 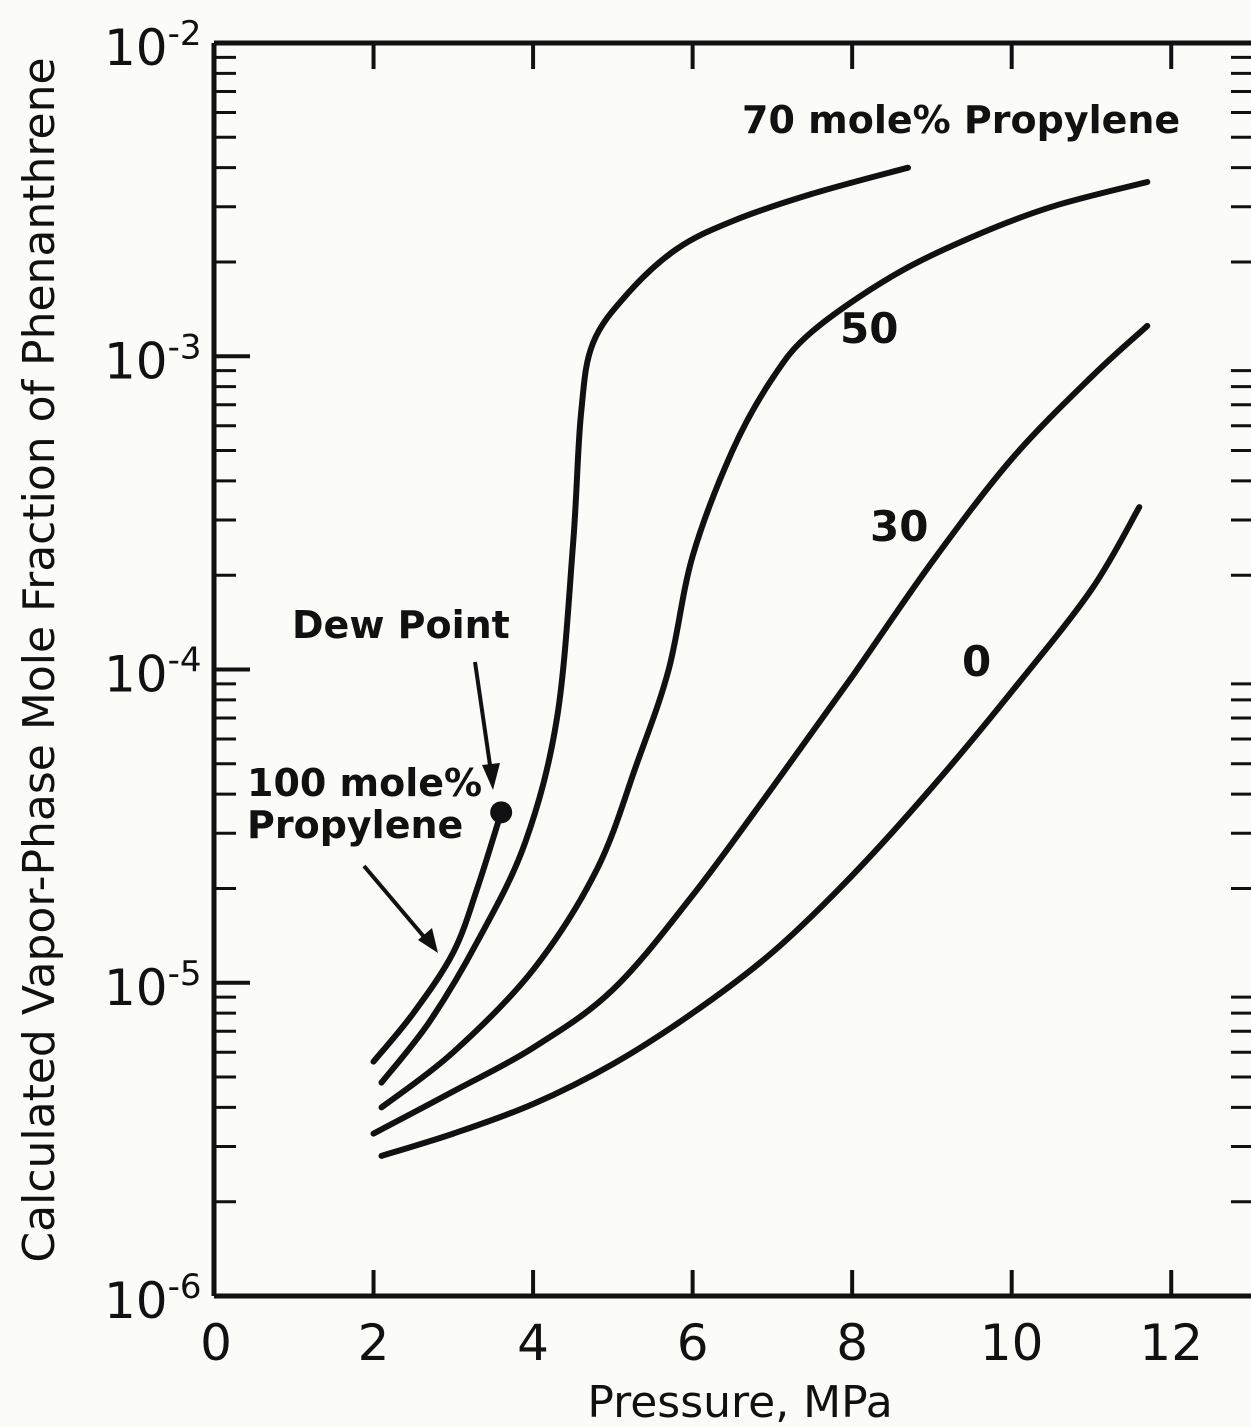 I want to click on curve-label-50: 50, so click(x=869, y=328).